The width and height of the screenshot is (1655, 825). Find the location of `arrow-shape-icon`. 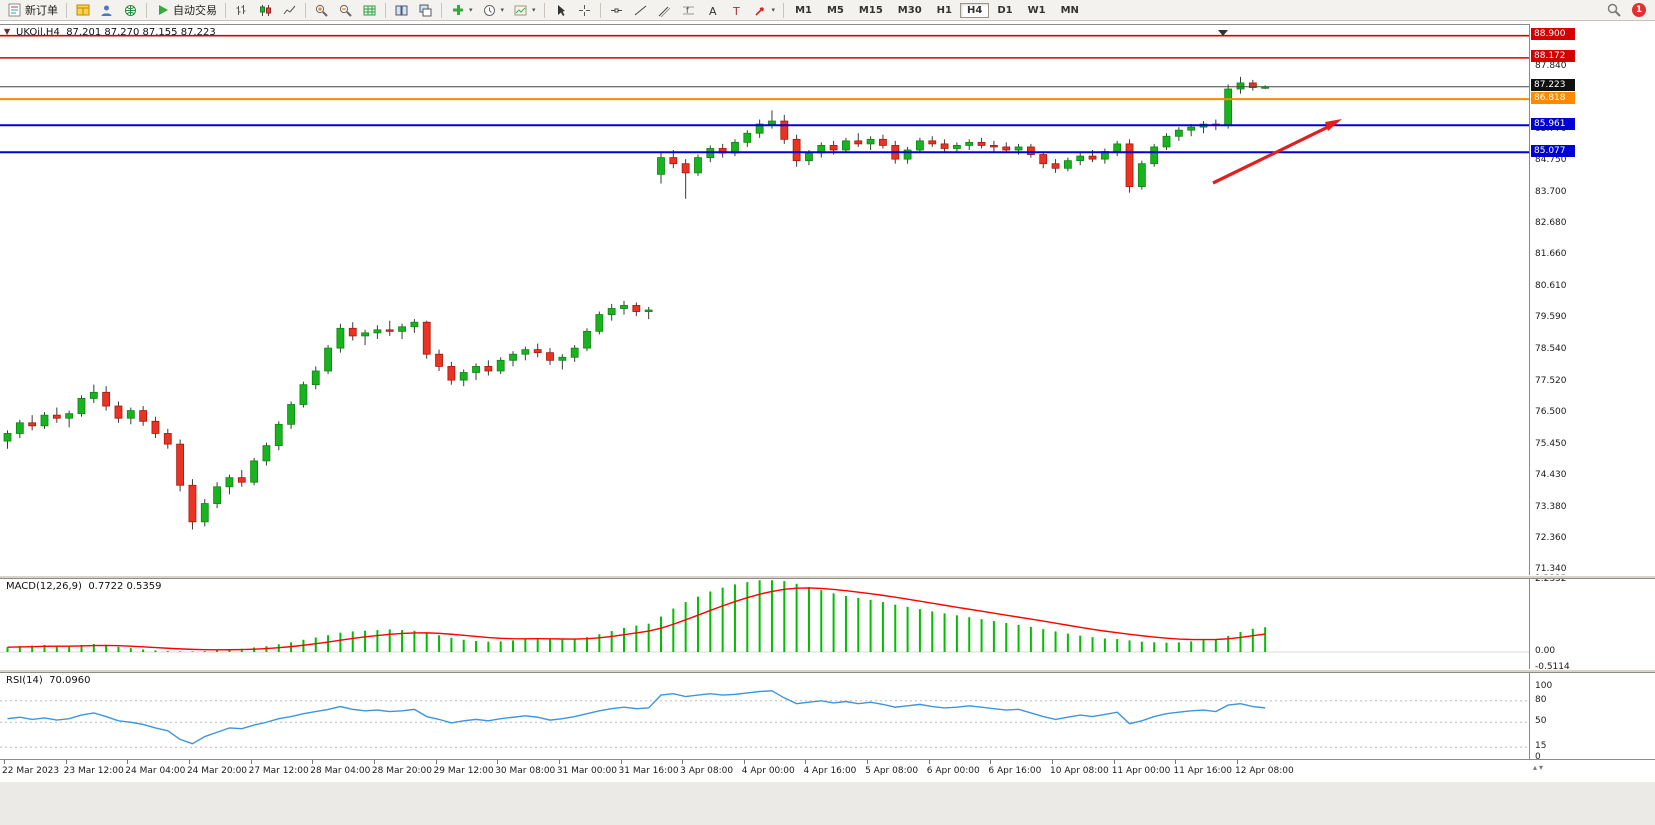

arrow-shape-icon is located at coordinates (760, 10).